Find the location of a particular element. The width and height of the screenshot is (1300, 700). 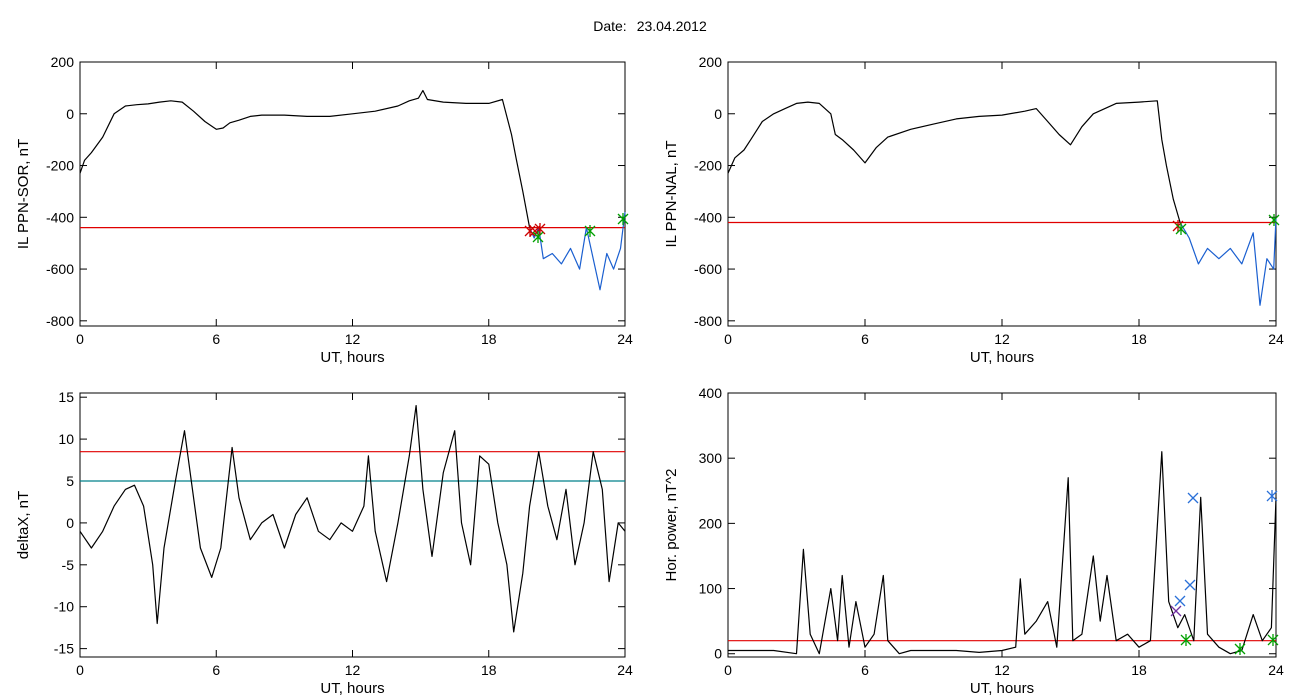

y-axis-label: deltaX, nT is located at coordinates (23, 525).